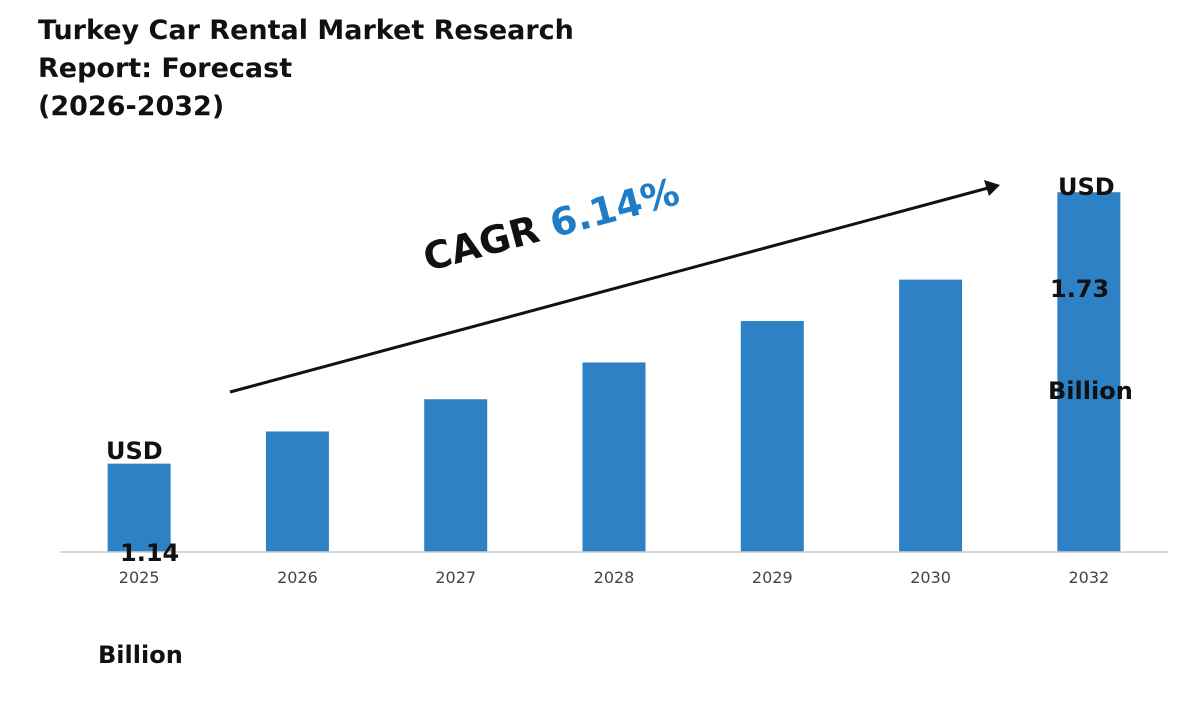 The width and height of the screenshot is (1200, 706). What do you see at coordinates (992, 188) in the screenshot?
I see `arrow-head-icon` at bounding box center [992, 188].